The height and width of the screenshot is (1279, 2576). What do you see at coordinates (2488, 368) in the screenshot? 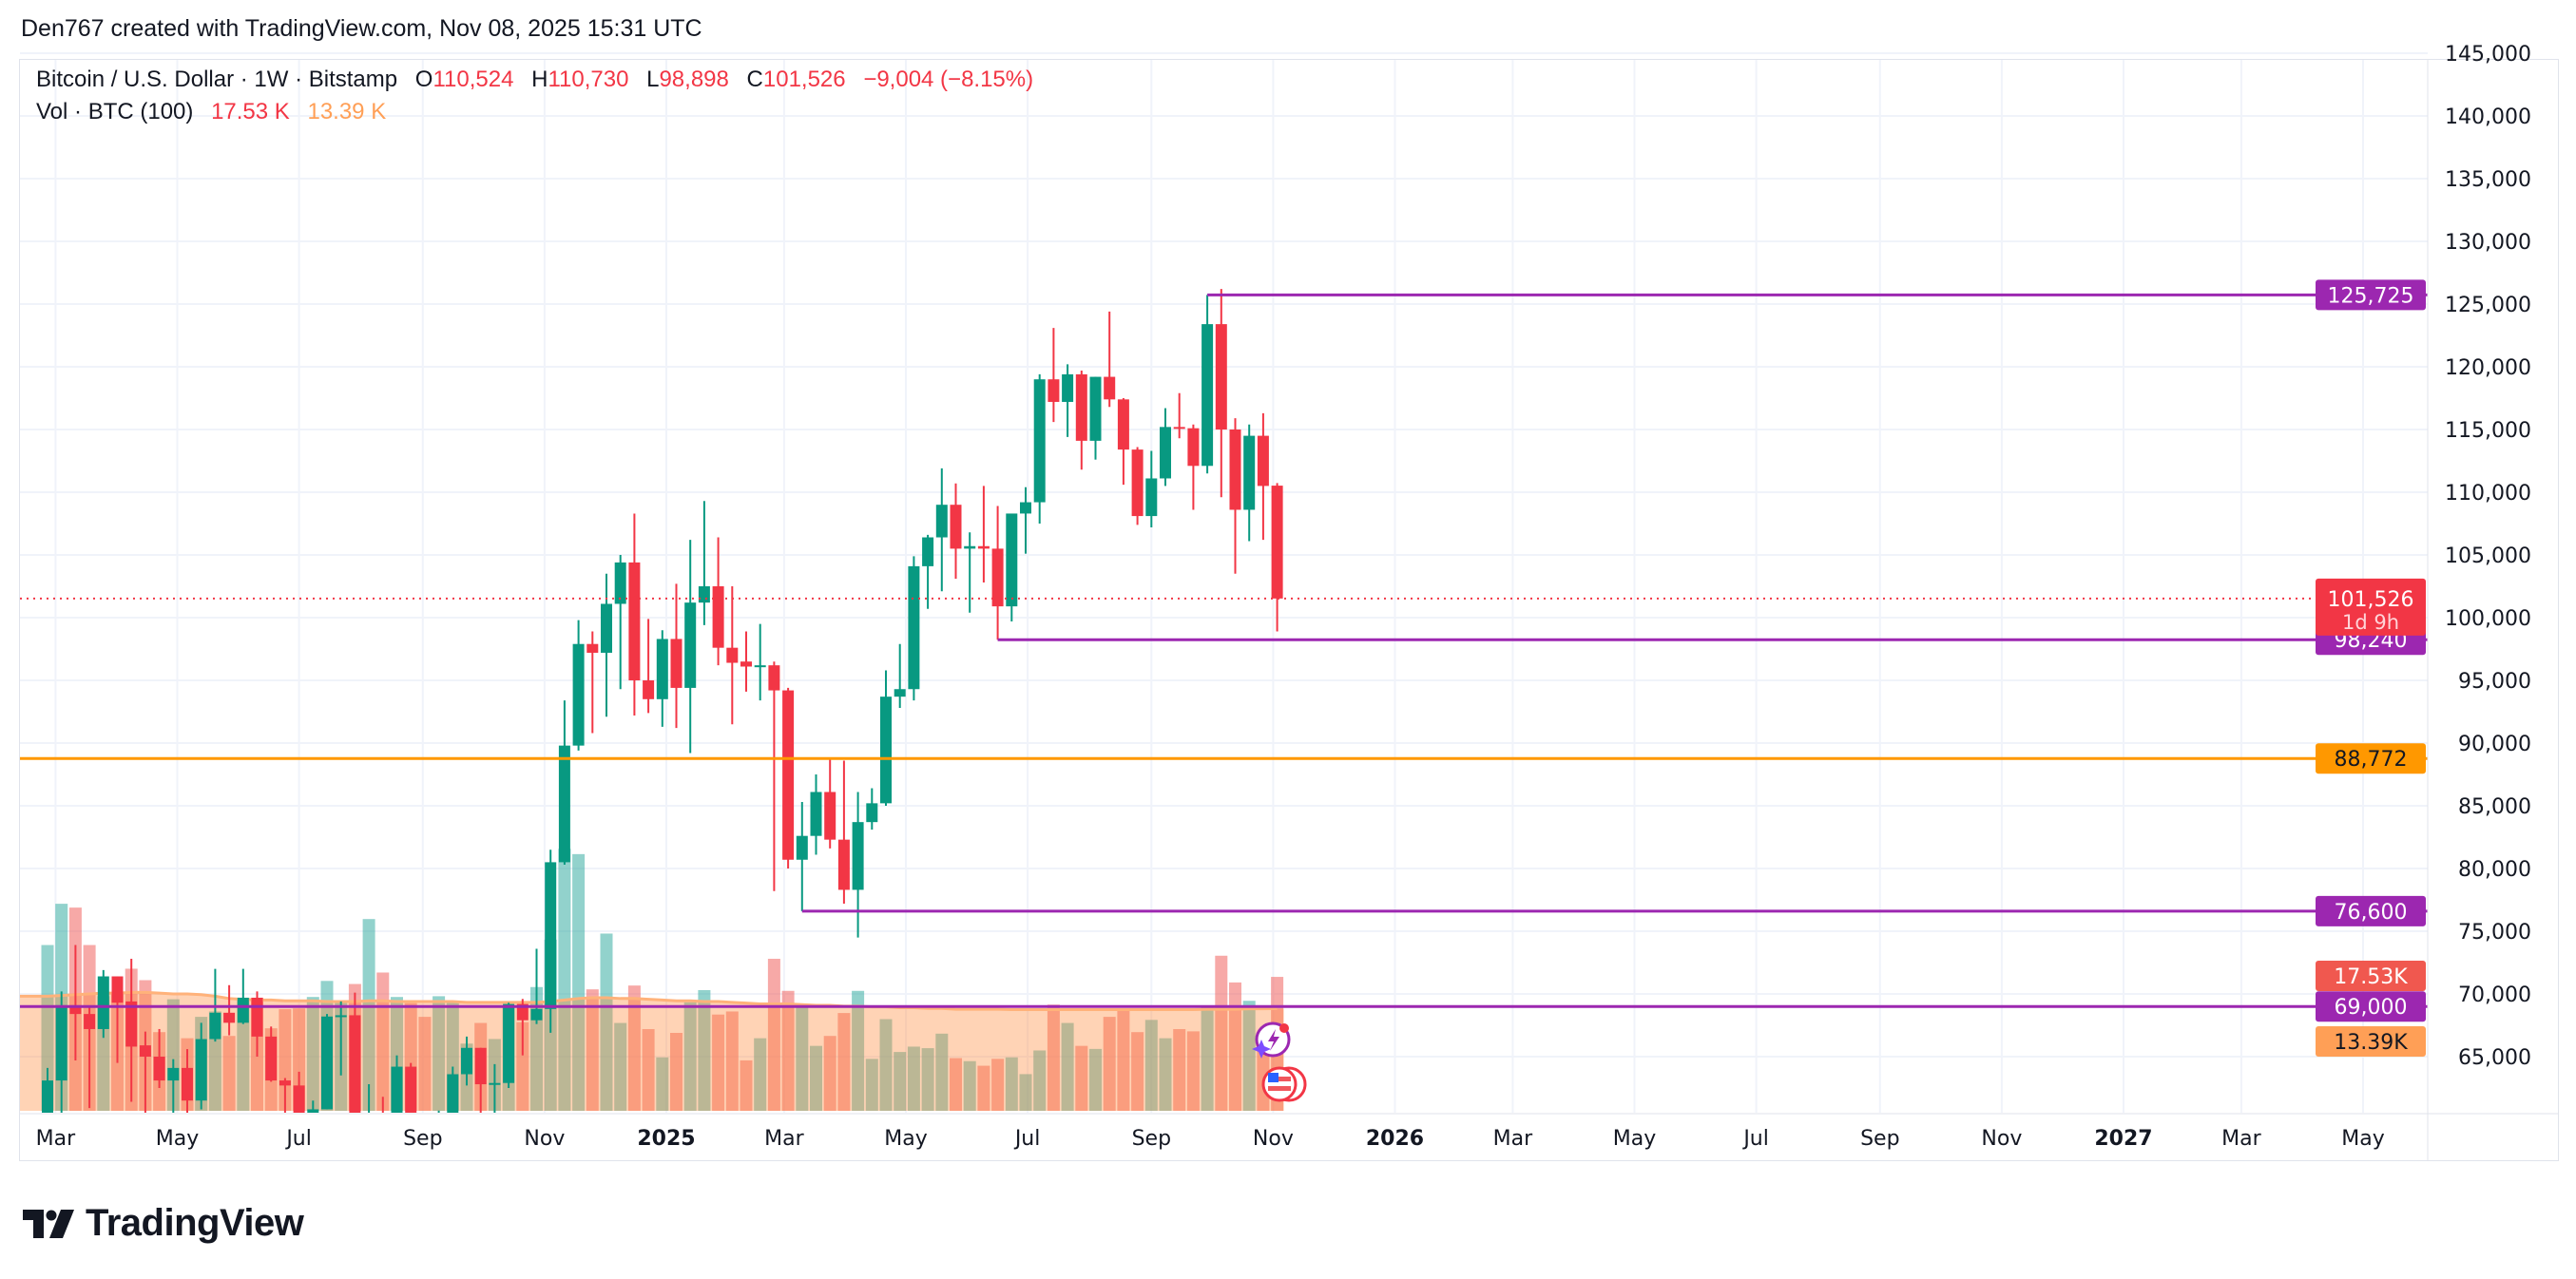
I see `y-tick-label: 120,000` at bounding box center [2488, 368].